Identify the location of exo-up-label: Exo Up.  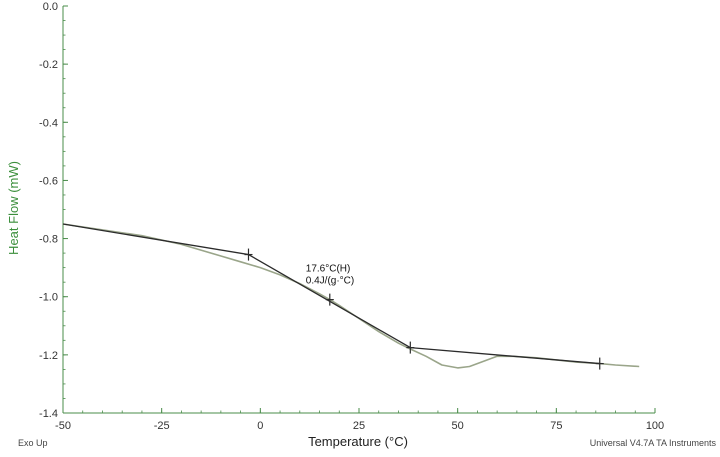
(33, 443).